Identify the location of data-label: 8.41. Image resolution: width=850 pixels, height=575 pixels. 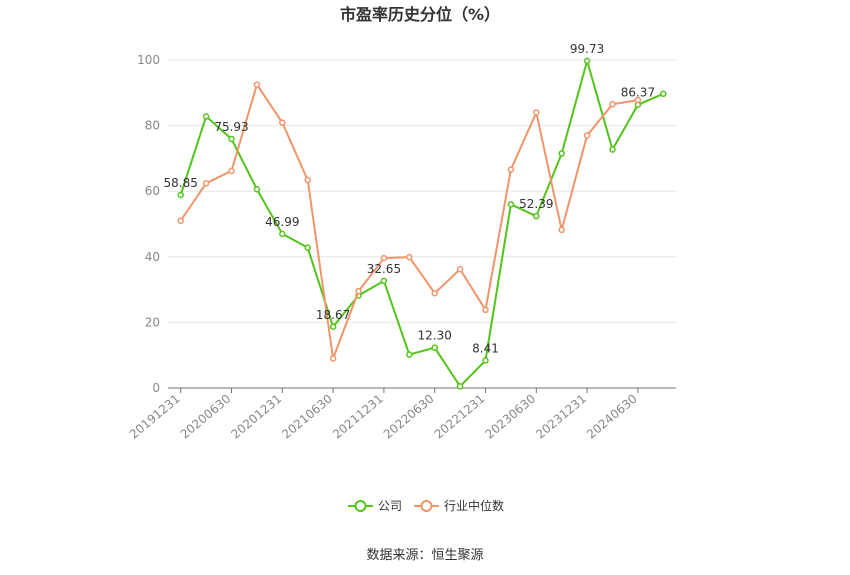
(485, 348).